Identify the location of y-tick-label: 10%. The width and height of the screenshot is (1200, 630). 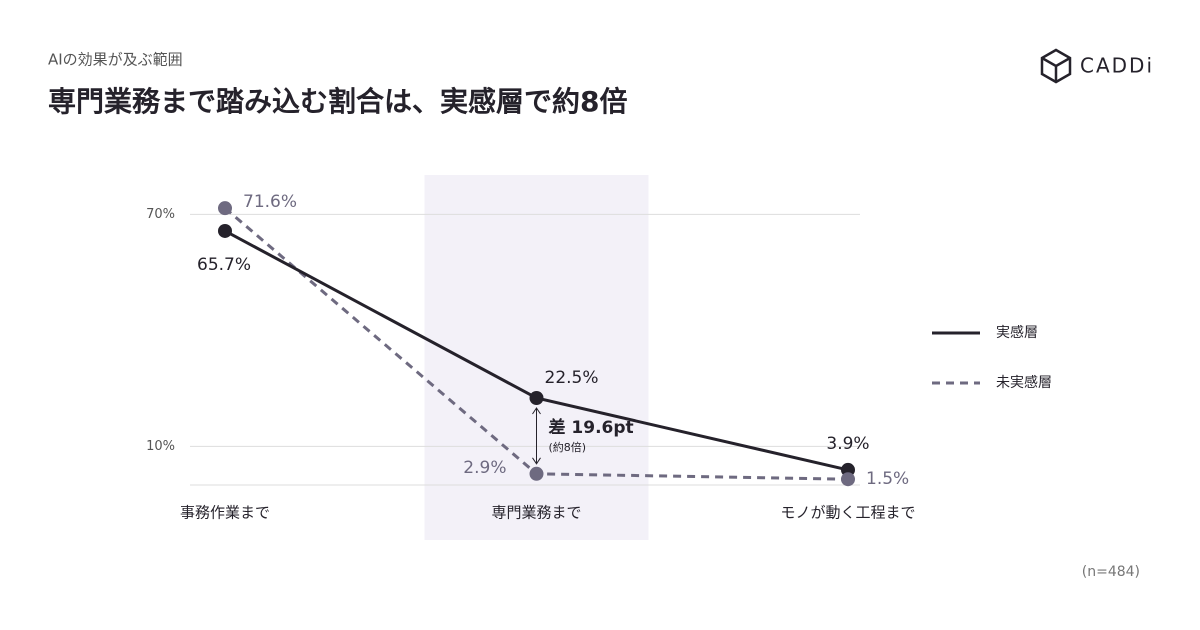
(160, 446).